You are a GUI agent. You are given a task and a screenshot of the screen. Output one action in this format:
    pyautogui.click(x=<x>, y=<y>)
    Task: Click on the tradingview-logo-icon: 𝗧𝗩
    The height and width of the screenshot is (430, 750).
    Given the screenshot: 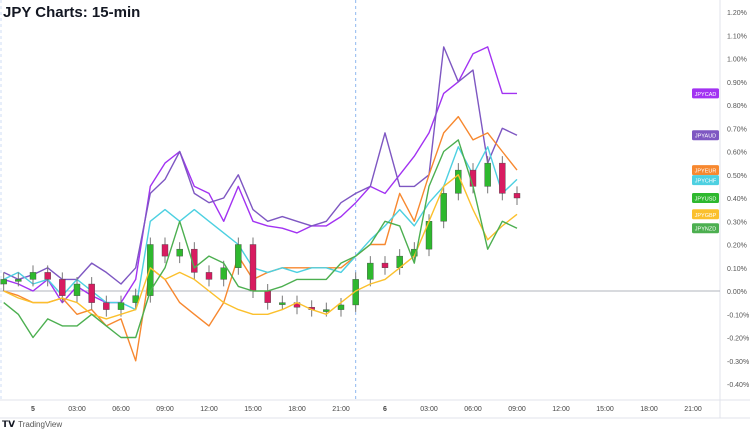 What is the action you would take?
    pyautogui.click(x=9, y=424)
    